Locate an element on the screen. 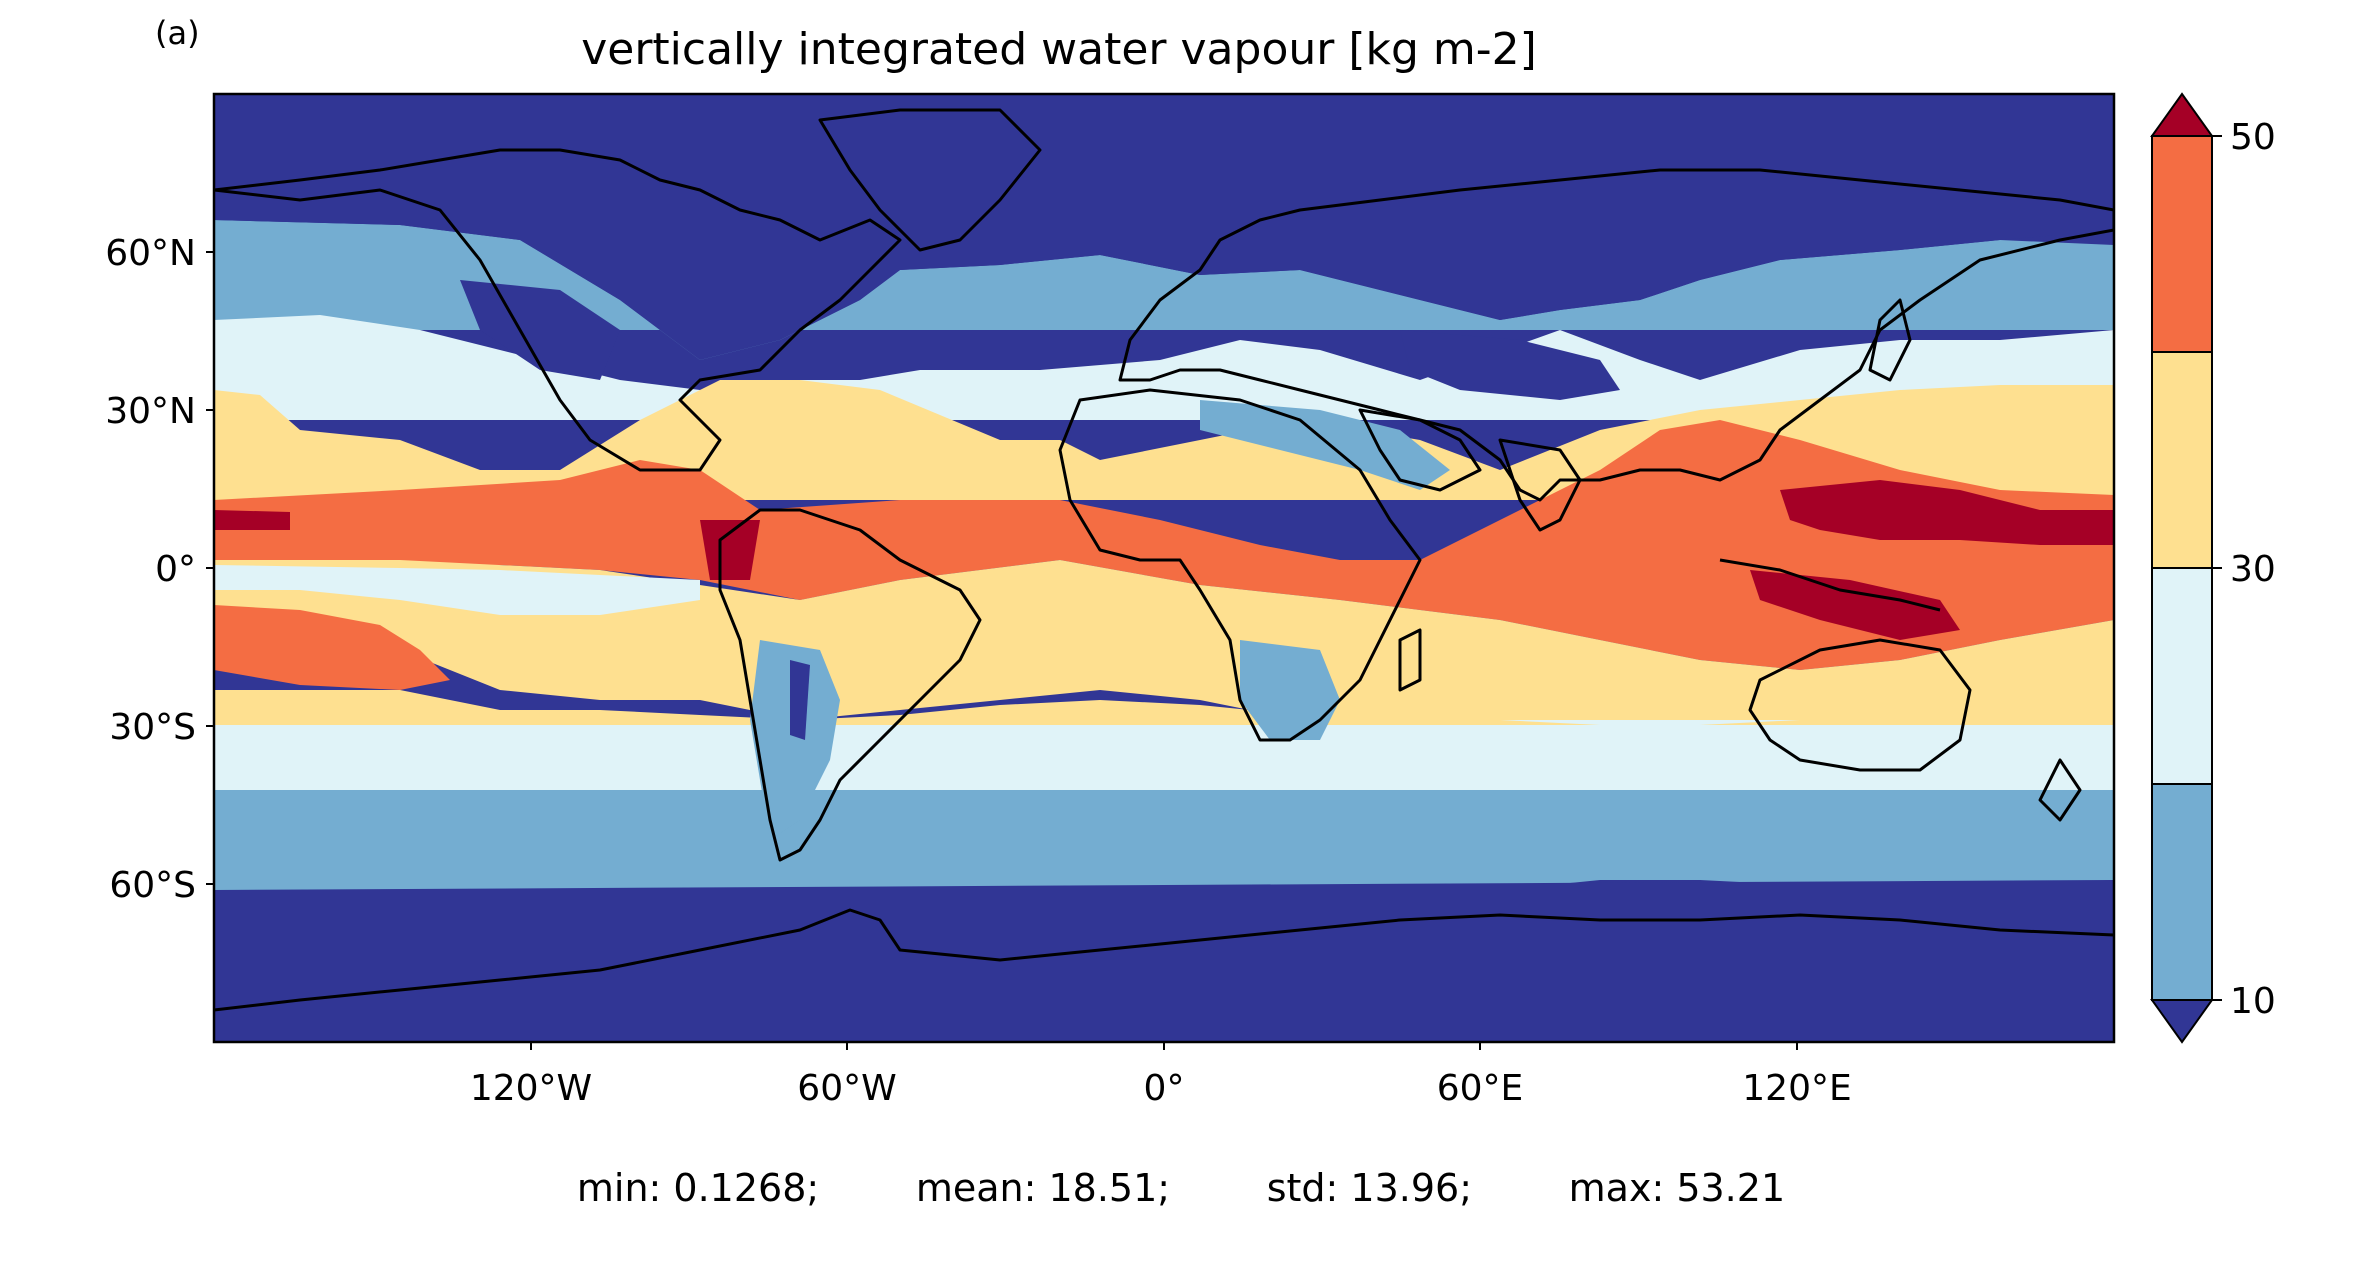 The height and width of the screenshot is (1263, 2362). band-above-50-pacific-itcz is located at coordinates (252, 520).